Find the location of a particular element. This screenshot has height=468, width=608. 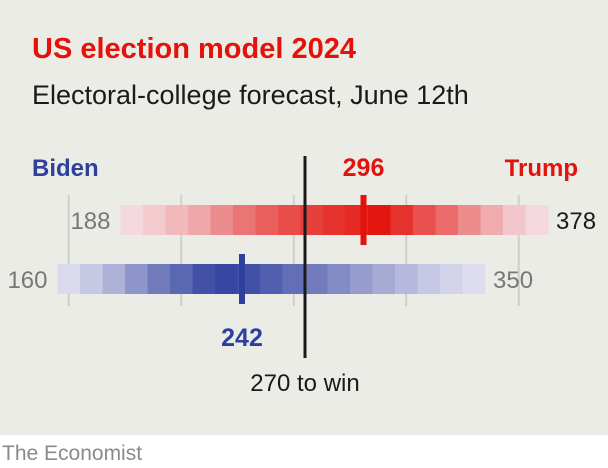

median-label-biden: 242 is located at coordinates (242, 338).